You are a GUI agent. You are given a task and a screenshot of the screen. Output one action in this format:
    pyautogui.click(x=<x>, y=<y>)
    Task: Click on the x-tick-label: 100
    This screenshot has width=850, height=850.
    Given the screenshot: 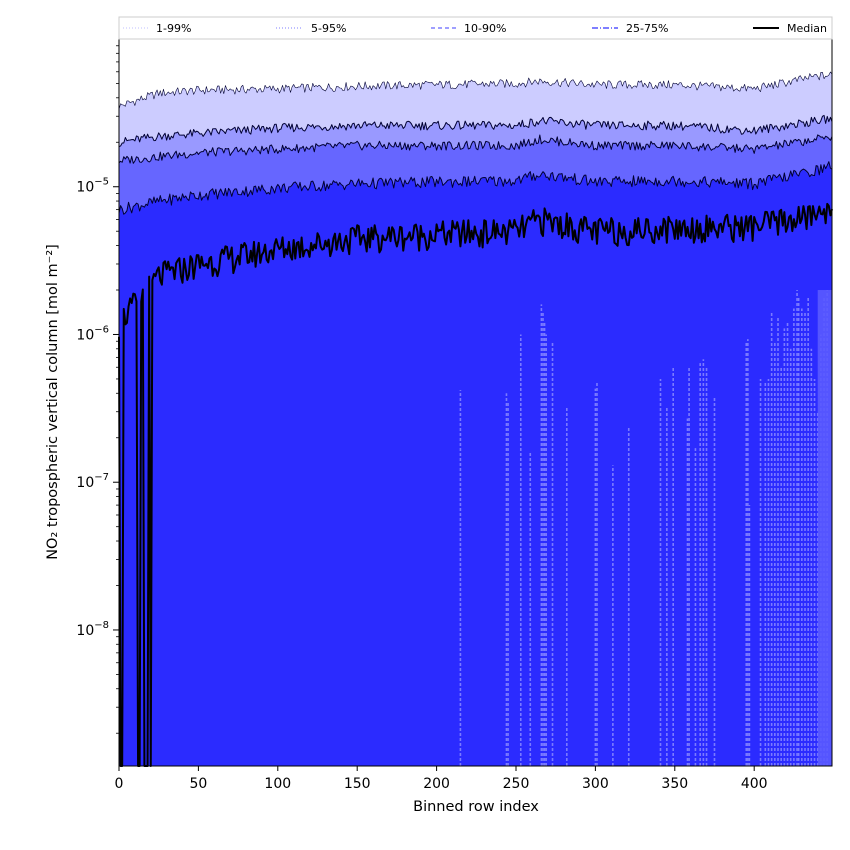 What is the action you would take?
    pyautogui.click(x=277, y=784)
    